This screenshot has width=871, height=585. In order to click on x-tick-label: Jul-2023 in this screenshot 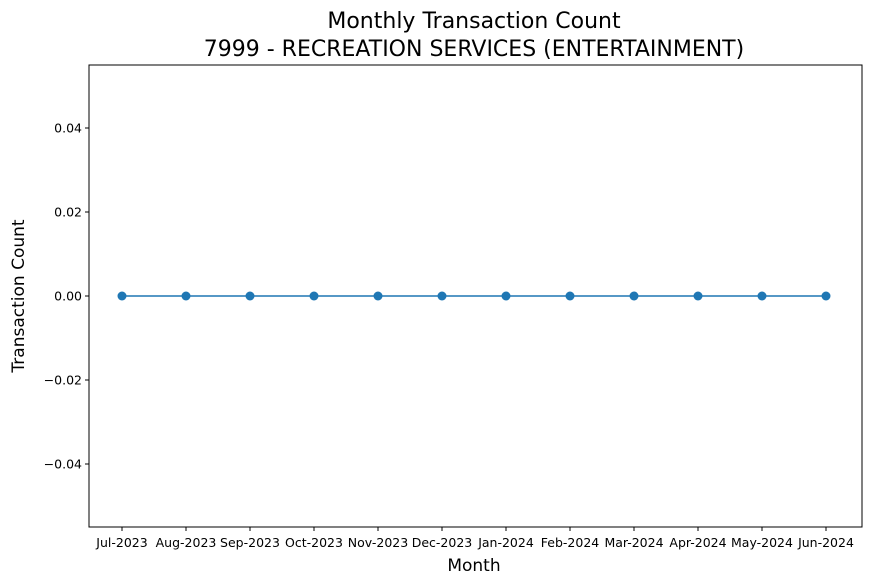, I will do `click(121, 542)`.